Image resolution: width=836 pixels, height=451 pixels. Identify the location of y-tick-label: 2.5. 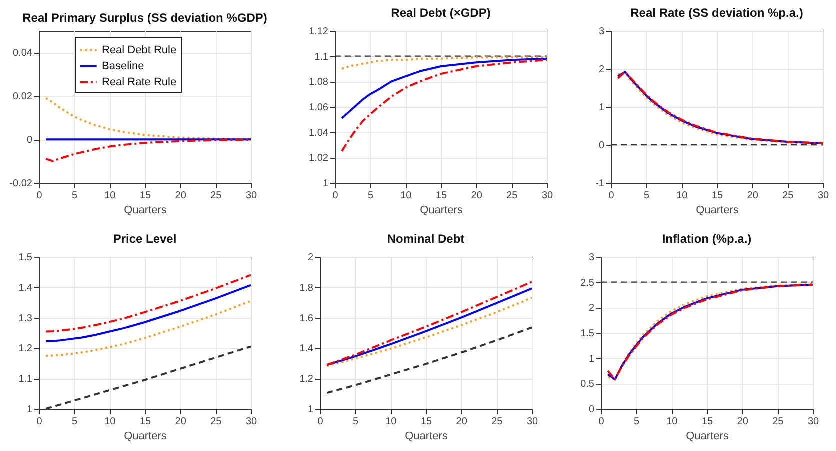
(587, 283).